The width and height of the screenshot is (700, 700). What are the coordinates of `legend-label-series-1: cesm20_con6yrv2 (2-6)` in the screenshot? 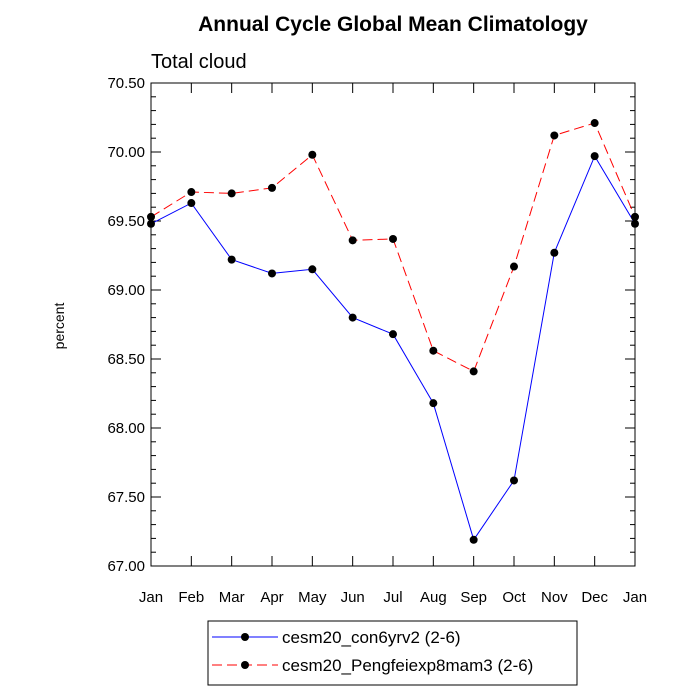 It's located at (371, 637).